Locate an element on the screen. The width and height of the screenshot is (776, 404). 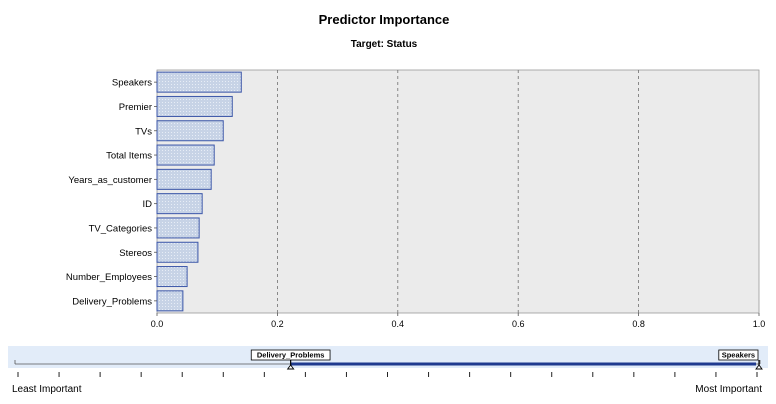
slider-left-marker-label: Delivery_Problems is located at coordinates (290, 355).